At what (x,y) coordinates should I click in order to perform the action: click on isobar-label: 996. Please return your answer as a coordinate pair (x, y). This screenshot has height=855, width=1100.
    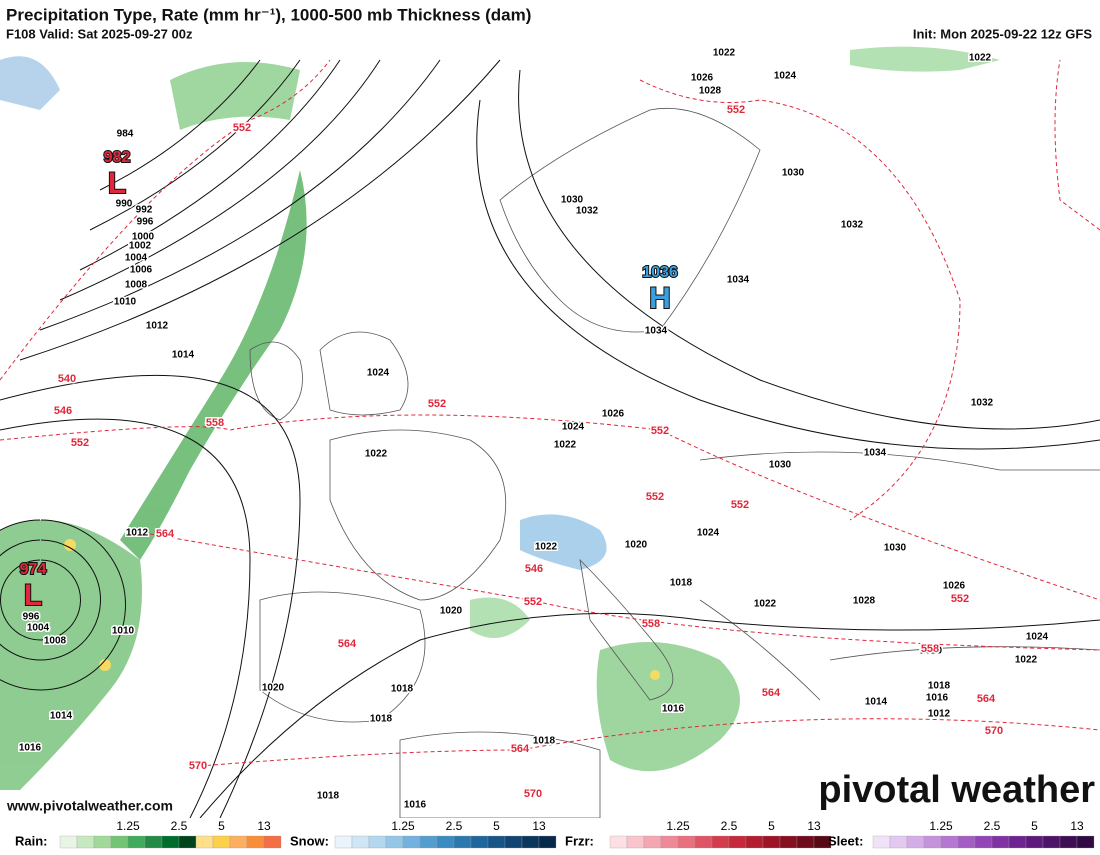
    Looking at the image, I should click on (31, 617).